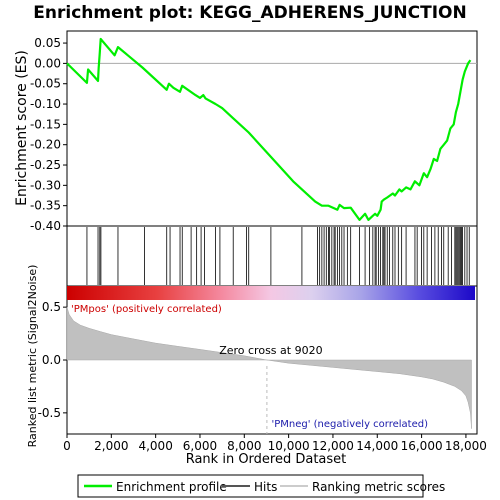 This screenshot has width=500, height=500. I want to click on es-tick-label: -0.30, so click(45, 185).